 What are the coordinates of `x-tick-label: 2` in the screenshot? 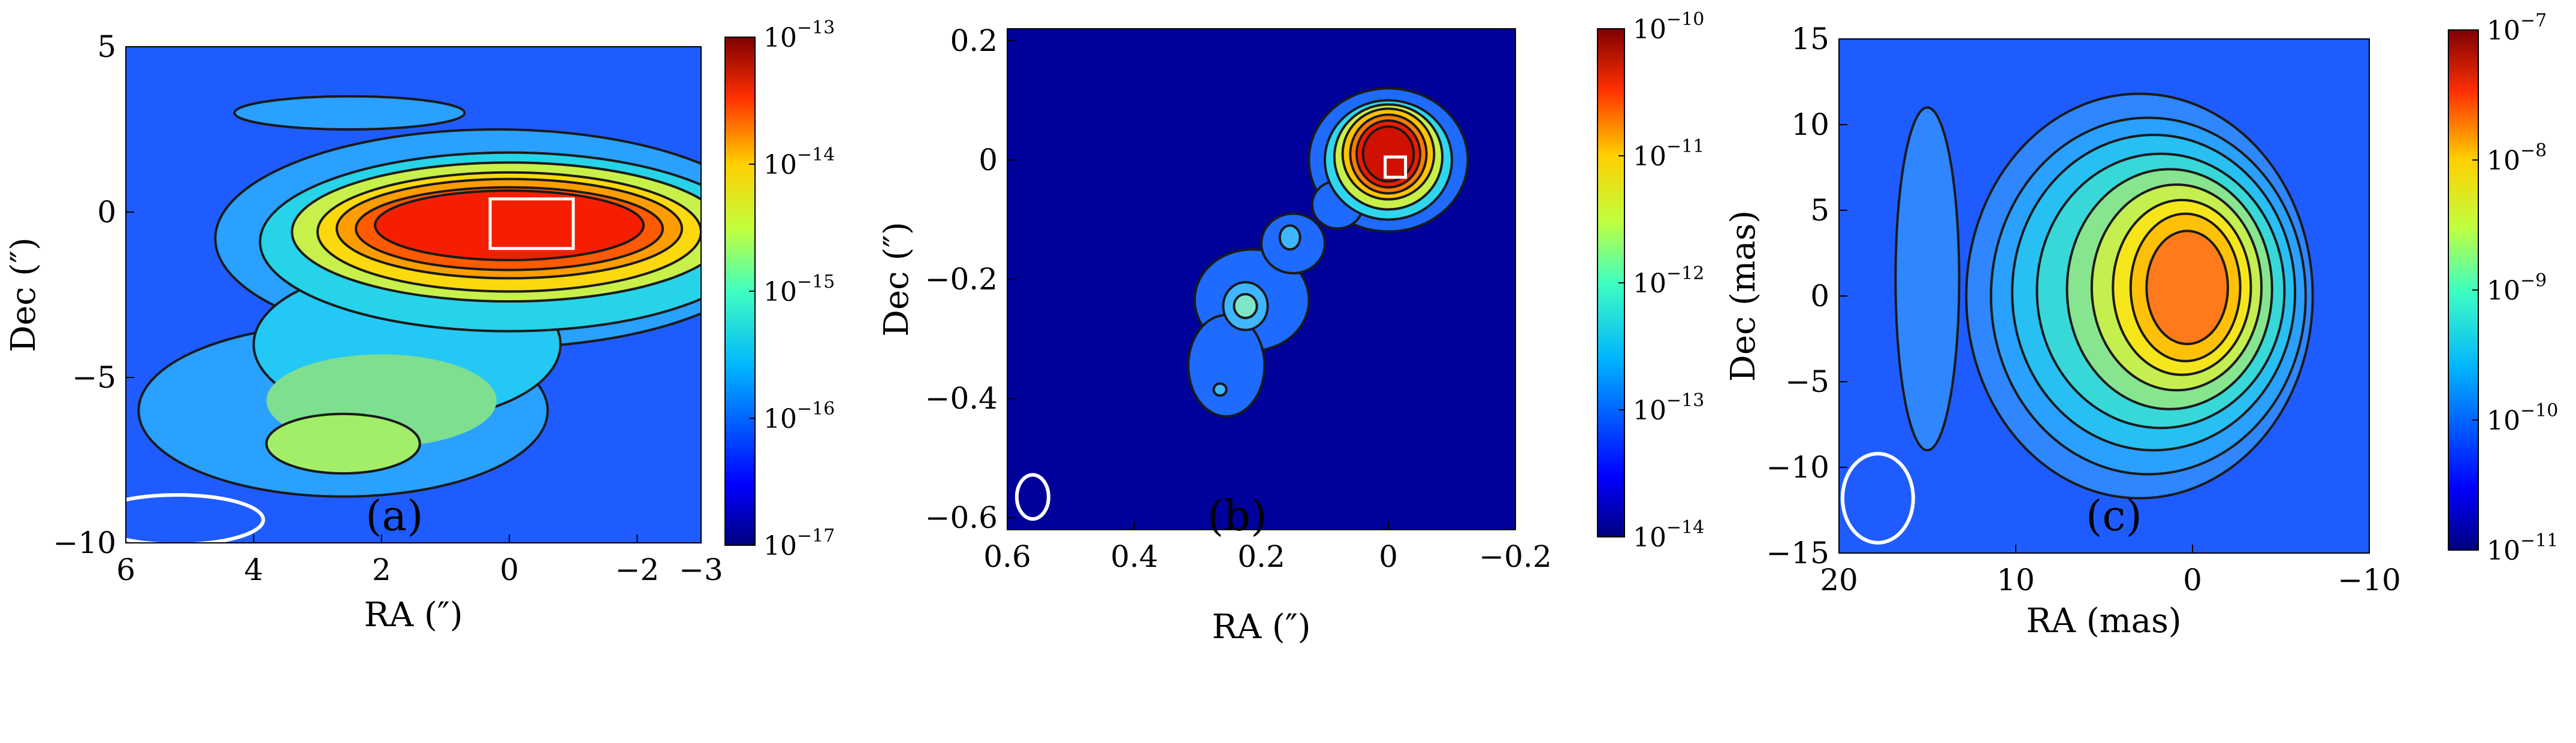 It's located at (382, 569).